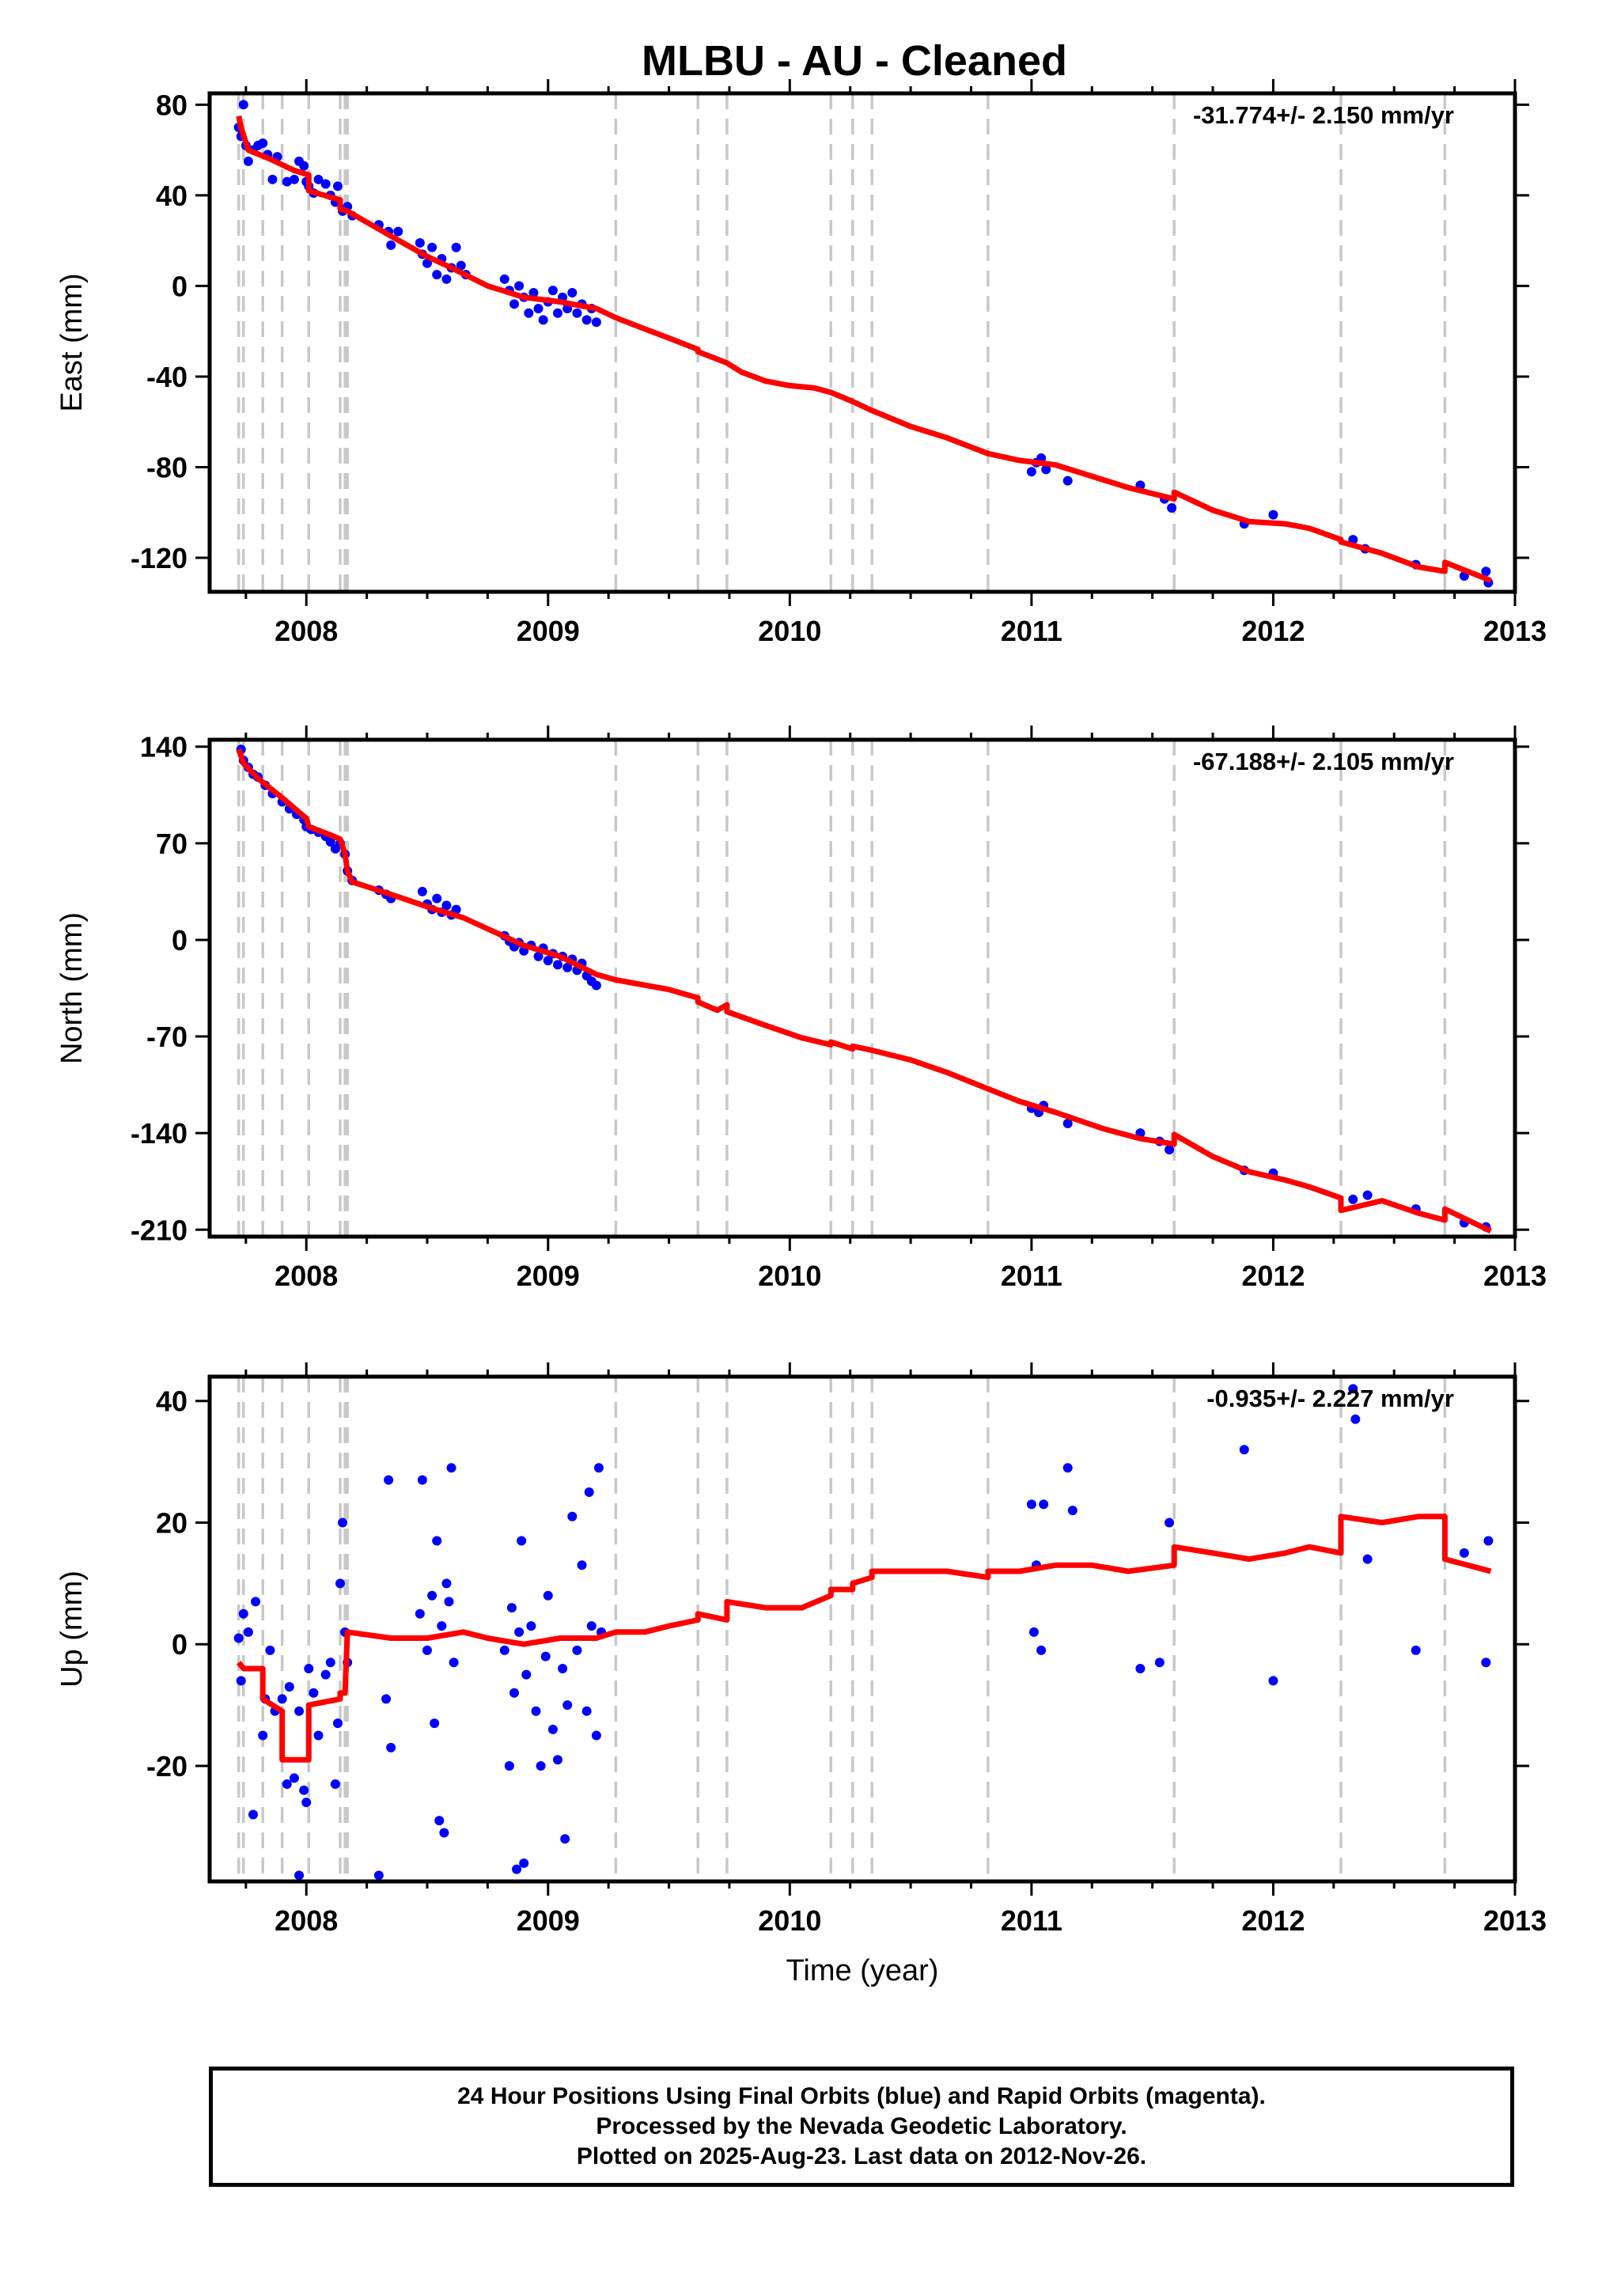 The width and height of the screenshot is (1602, 2296). Describe the element at coordinates (307, 1920) in the screenshot. I see `x-tick-label-2008: 2008` at that location.